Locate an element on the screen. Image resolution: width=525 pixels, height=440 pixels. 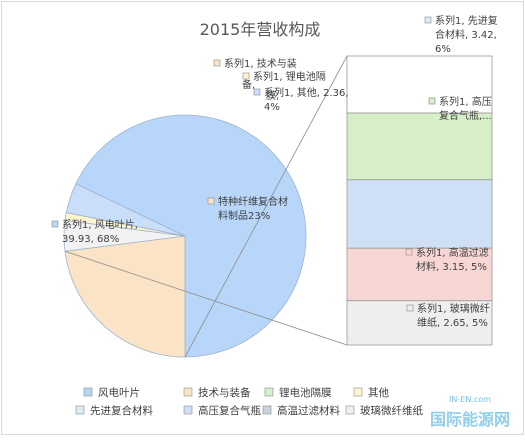
legend-item-4: 先进复合材料 is located at coordinates (114, 410).